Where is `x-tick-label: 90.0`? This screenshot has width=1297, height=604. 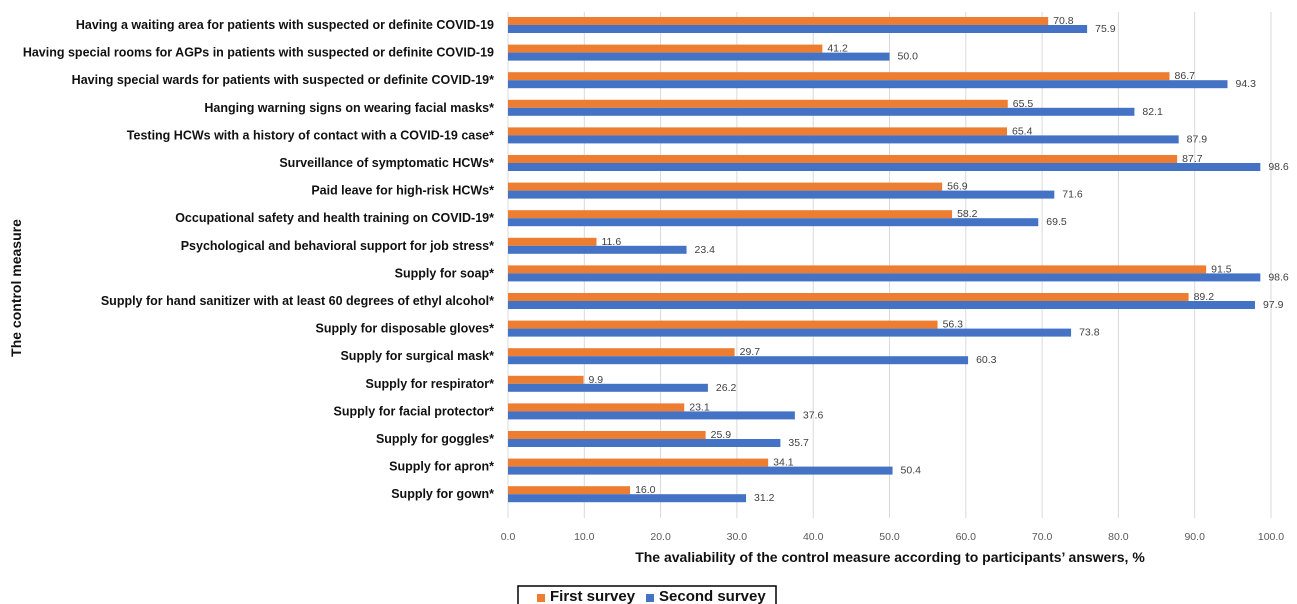
x-tick-label: 90.0 is located at coordinates (1194, 537).